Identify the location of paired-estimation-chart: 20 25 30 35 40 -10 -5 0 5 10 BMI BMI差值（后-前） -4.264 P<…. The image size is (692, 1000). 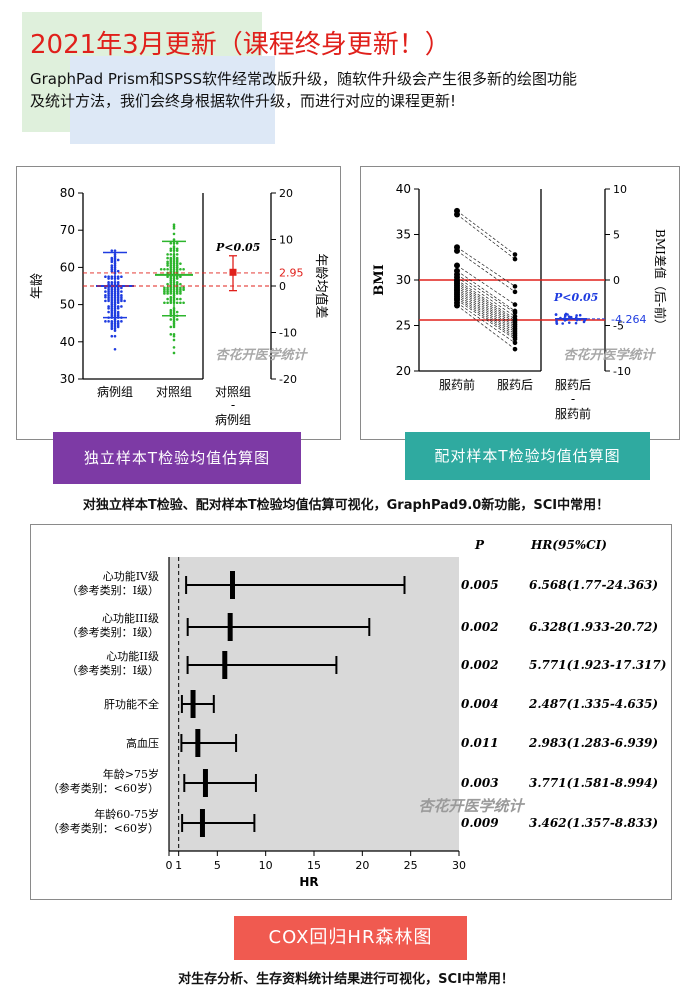
(520, 301).